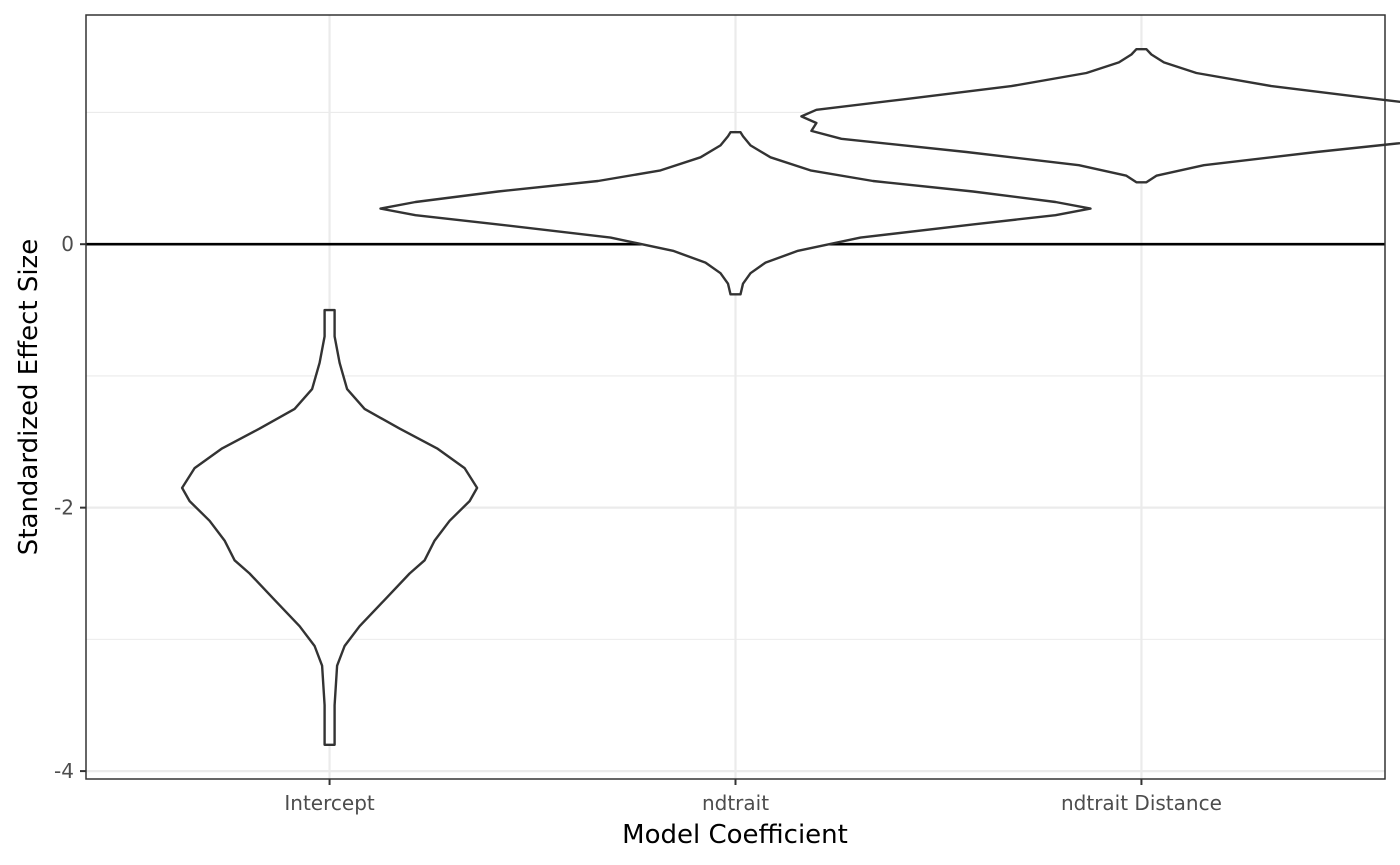  I want to click on x-axis-title: Model Coefficient, so click(735, 835).